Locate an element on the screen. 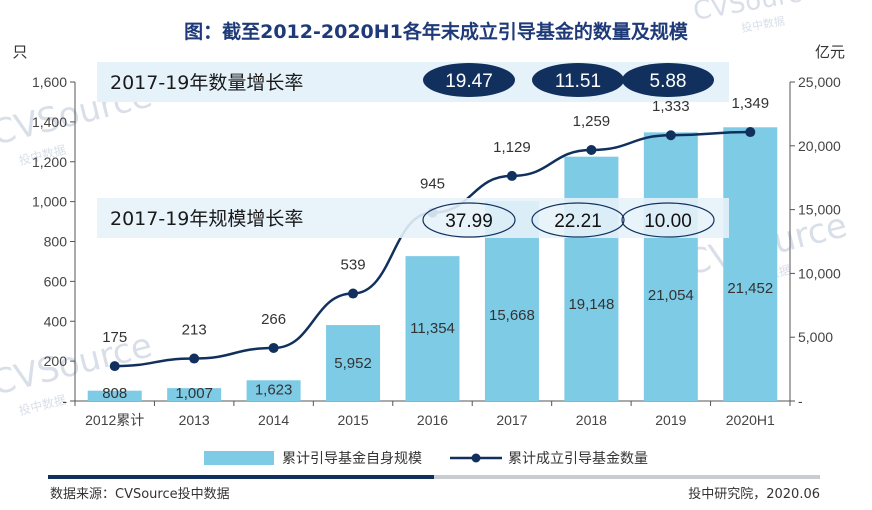 Image resolution: width=872 pixels, height=510 pixels. legend: 累计引导基金自身规模 累计成立引导基金数量 is located at coordinates (426, 458).